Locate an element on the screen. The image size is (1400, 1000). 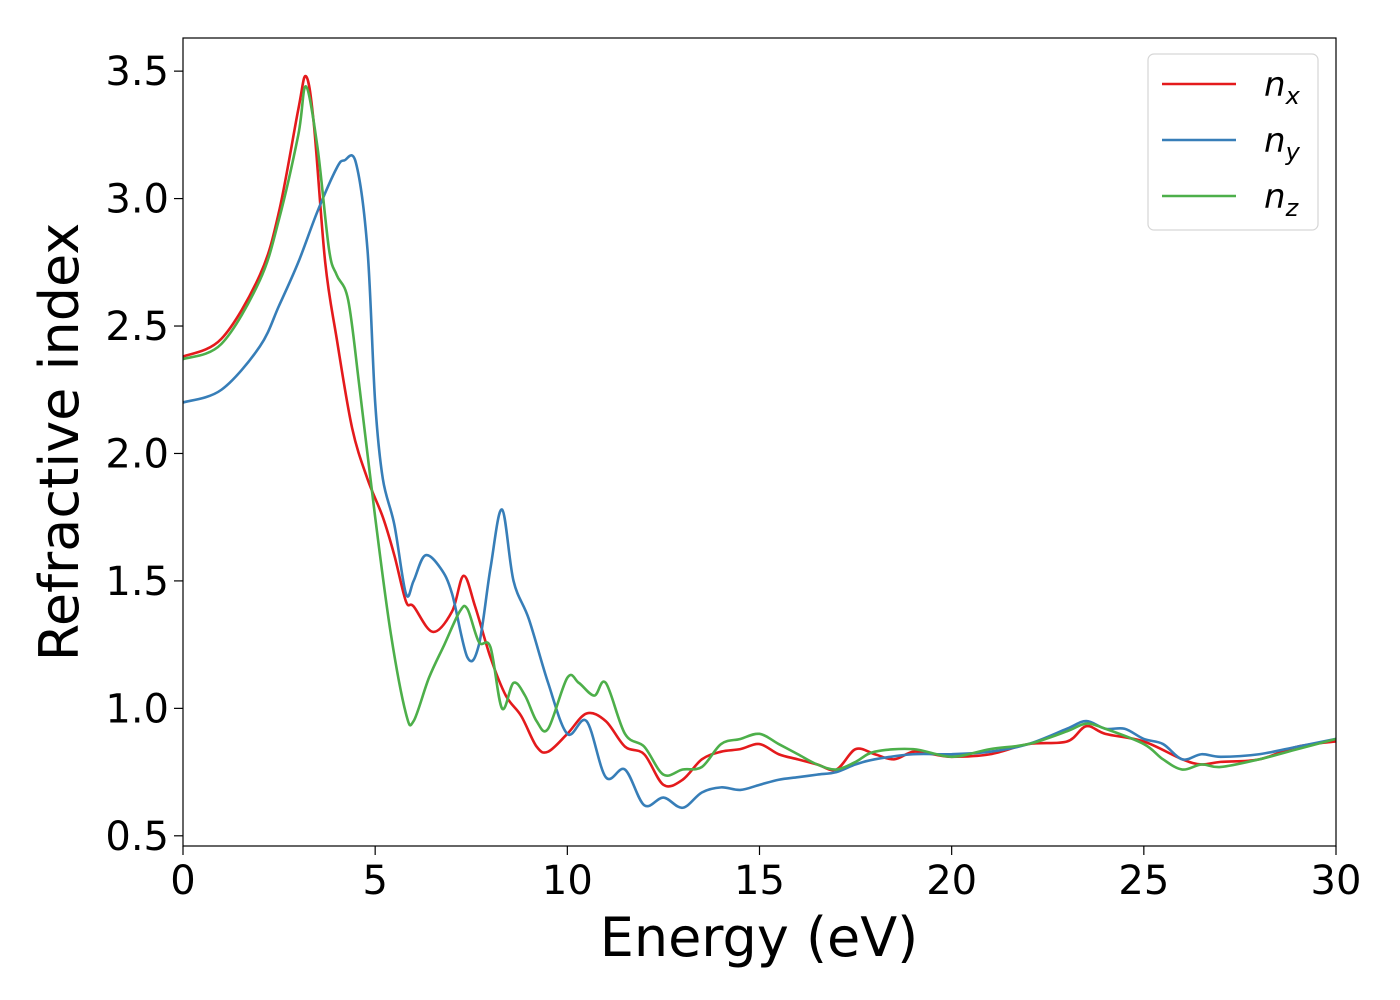
legend-label-nz: nz is located at coordinates (1282, 199).